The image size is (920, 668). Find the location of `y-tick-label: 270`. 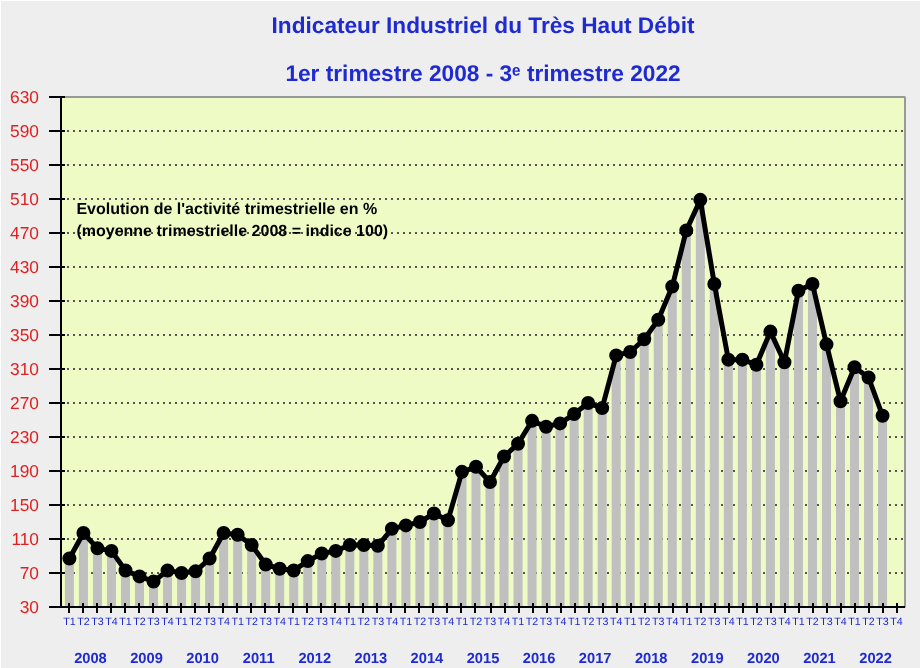

y-tick-label: 270 is located at coordinates (25, 403).